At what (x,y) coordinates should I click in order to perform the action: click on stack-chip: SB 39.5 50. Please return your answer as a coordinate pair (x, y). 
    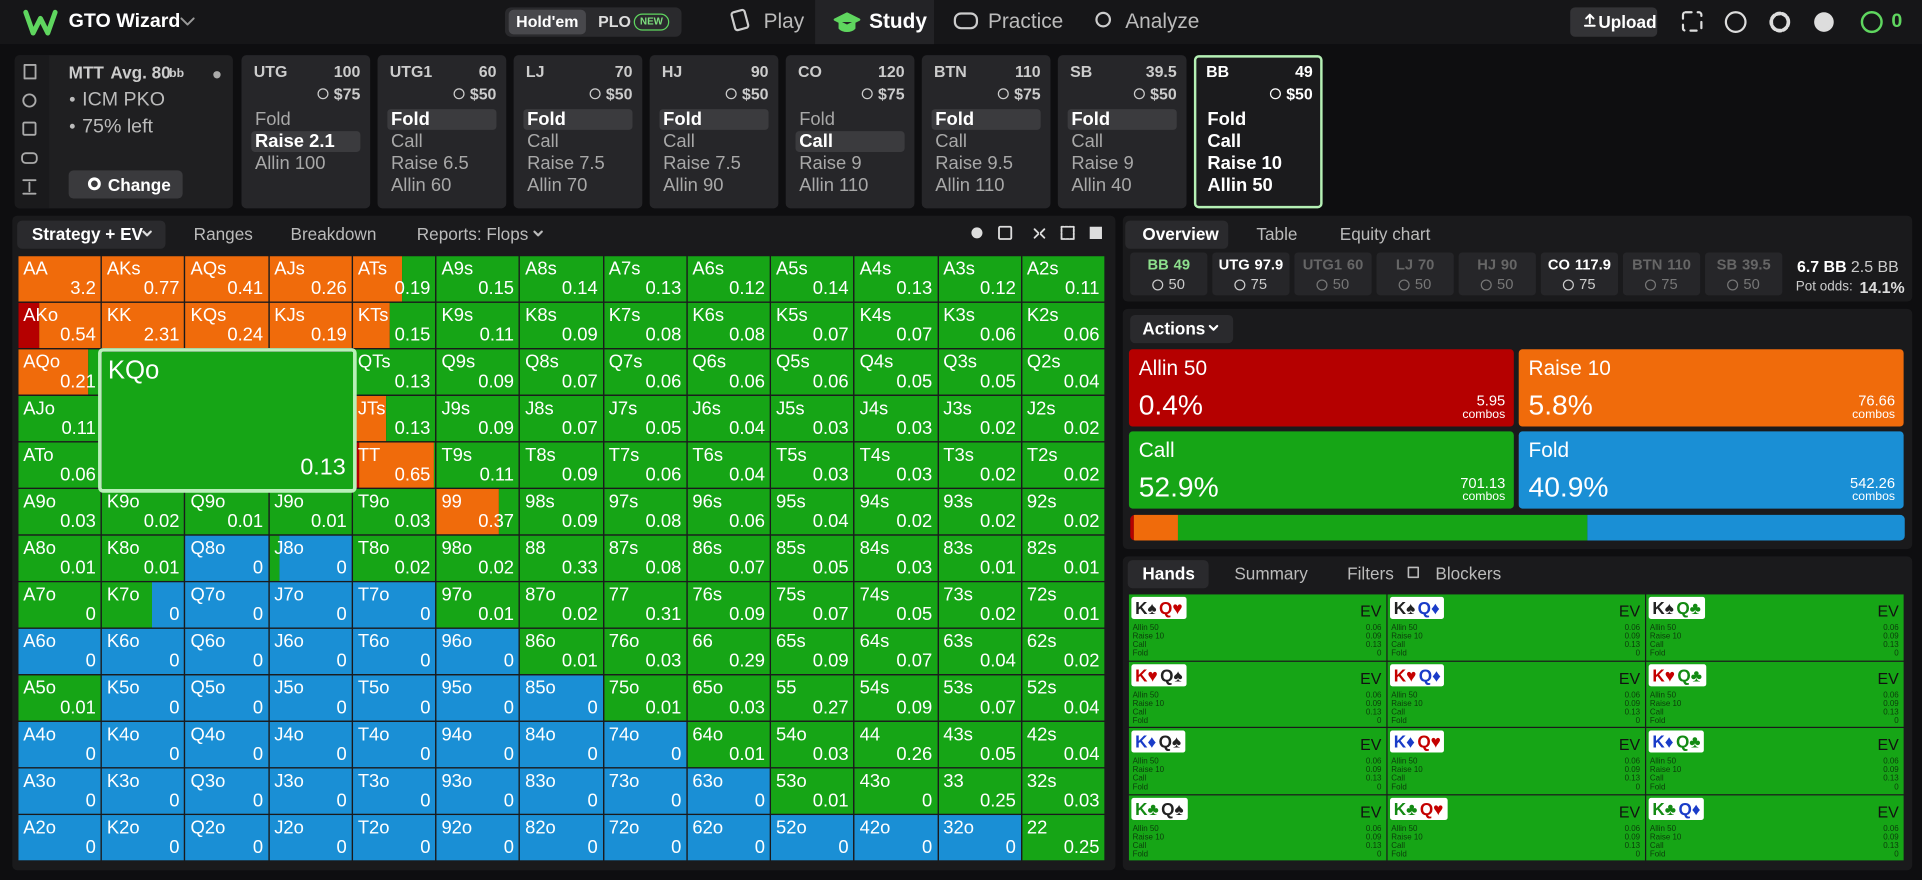
    Looking at the image, I should click on (1744, 274).